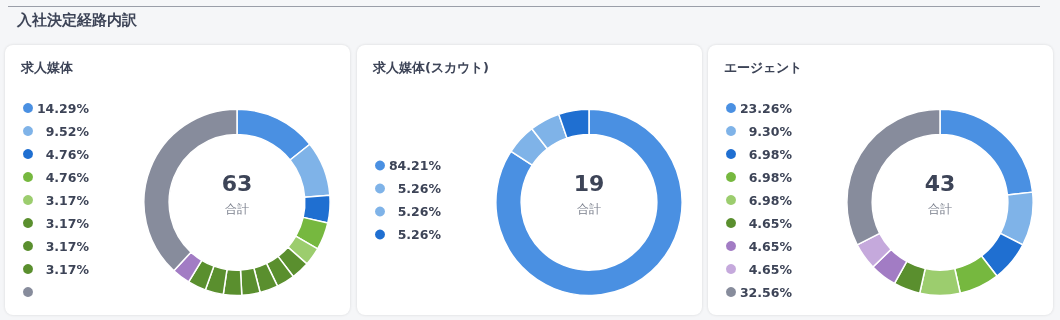 This screenshot has height=320, width=1060. I want to click on text: 63, so click(237, 183).